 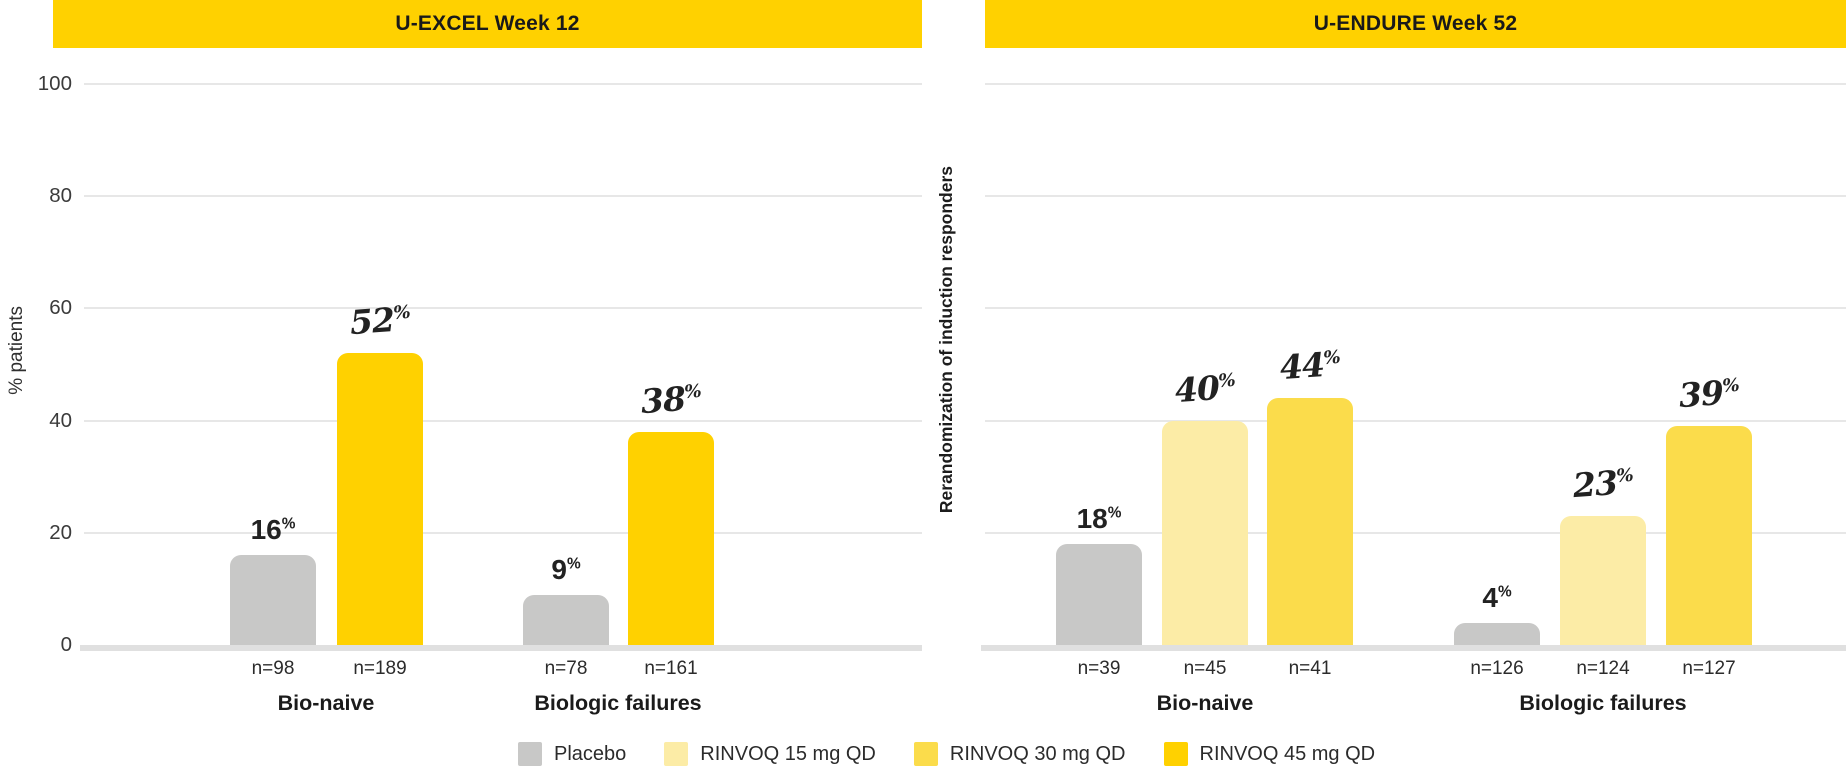 I want to click on y-tick-label-0: 0, so click(x=66, y=644).